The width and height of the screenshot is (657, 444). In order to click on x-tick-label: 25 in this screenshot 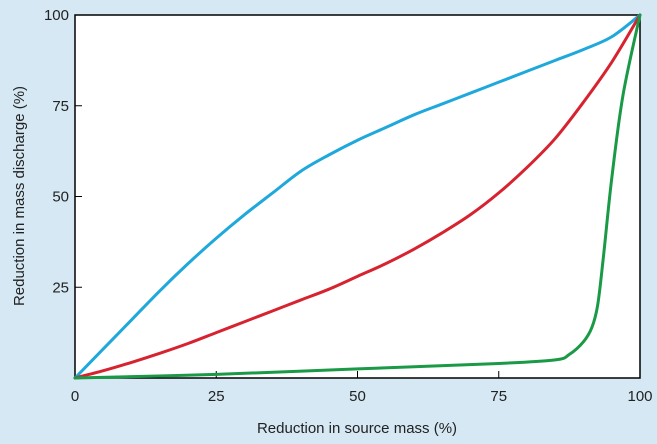, I will do `click(216, 396)`.